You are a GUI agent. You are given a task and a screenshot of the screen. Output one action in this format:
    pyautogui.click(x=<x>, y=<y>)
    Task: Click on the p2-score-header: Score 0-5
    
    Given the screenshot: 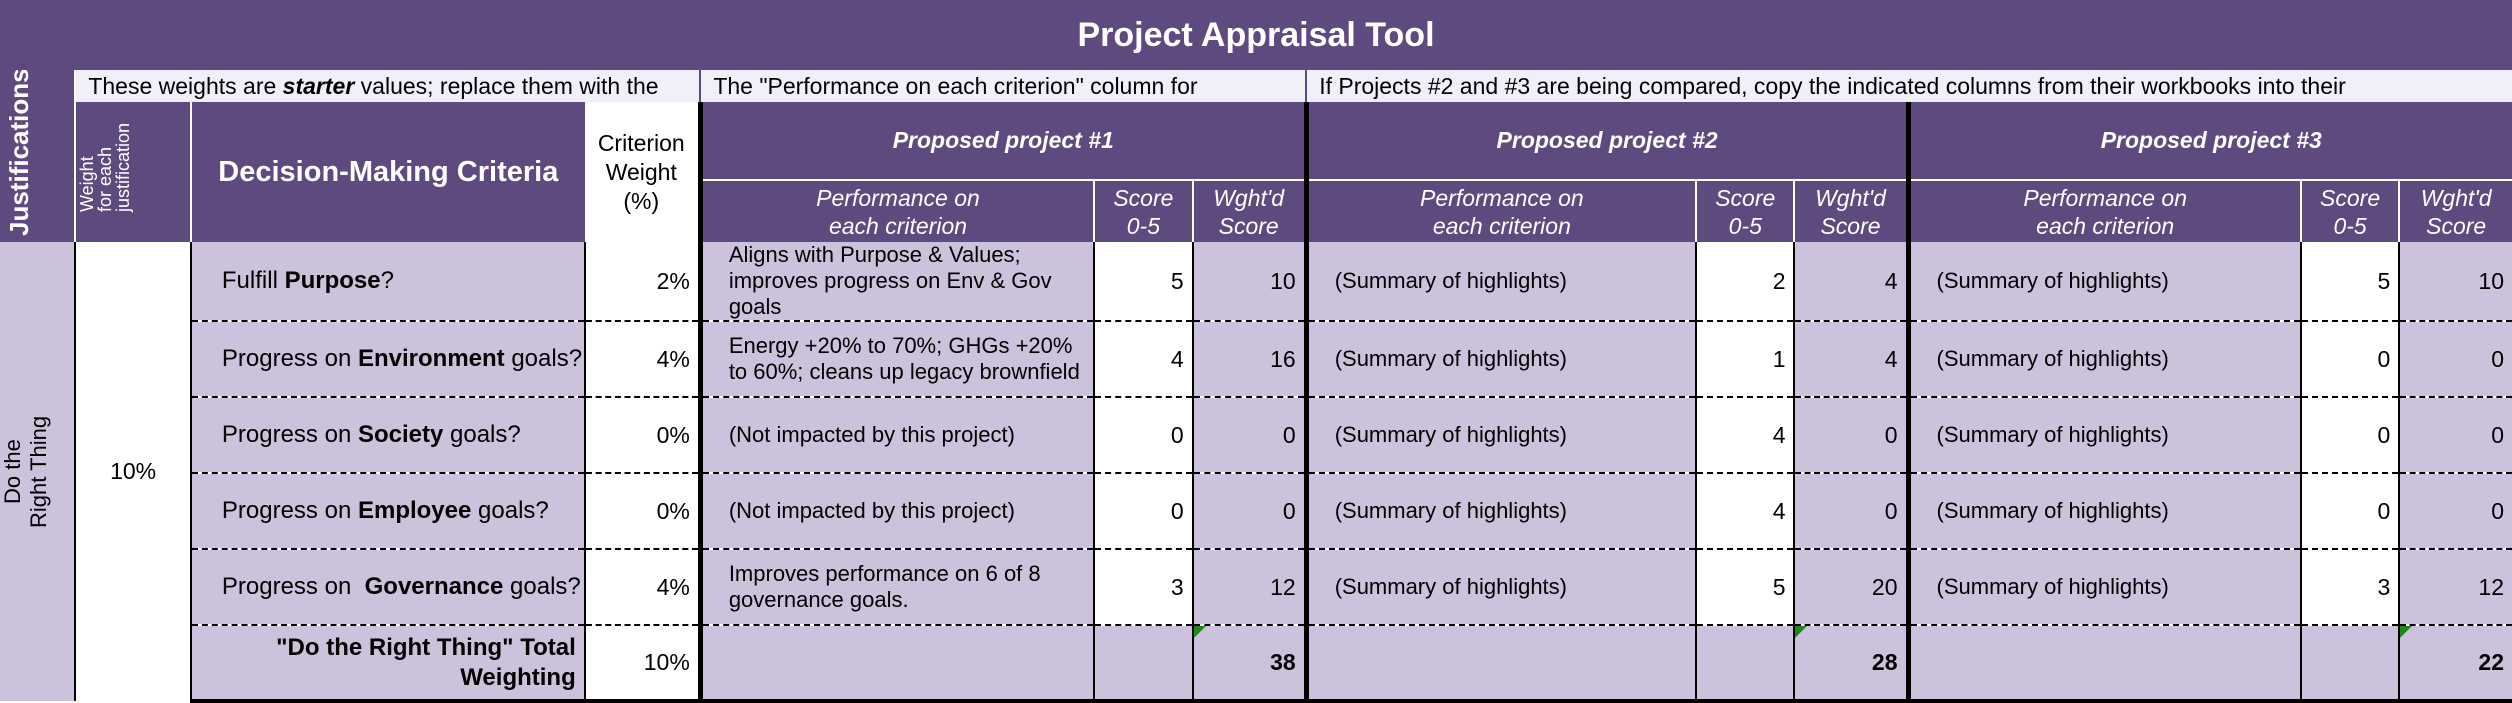 What is the action you would take?
    pyautogui.click(x=1745, y=211)
    